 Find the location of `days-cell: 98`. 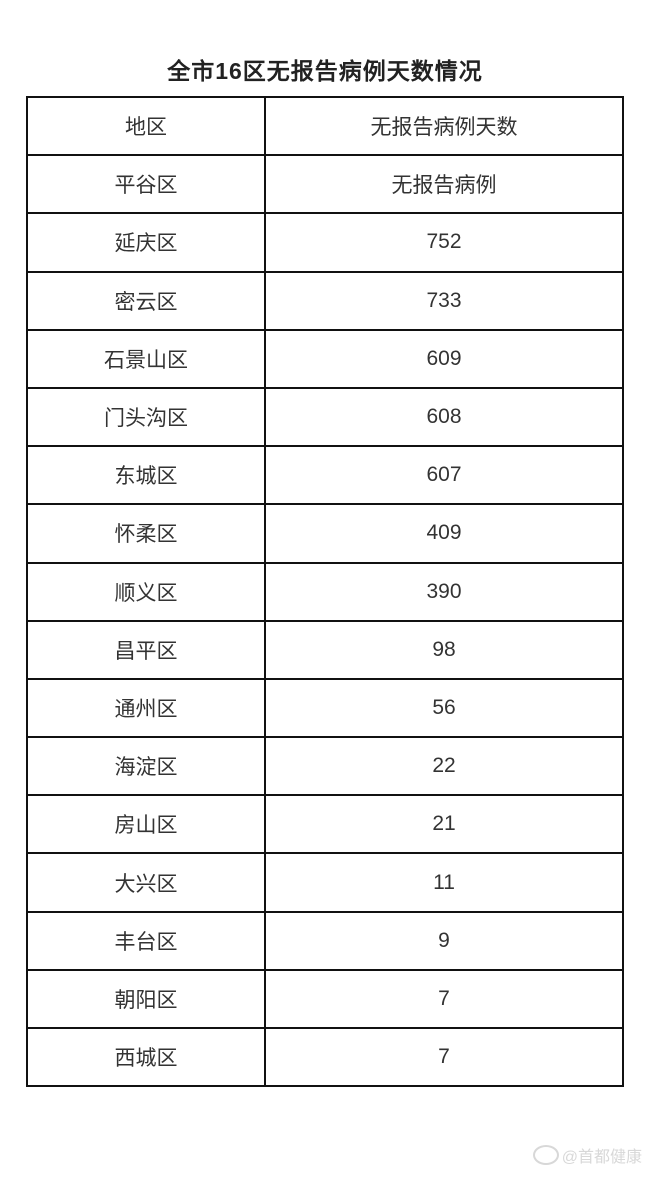

days-cell: 98 is located at coordinates (444, 649).